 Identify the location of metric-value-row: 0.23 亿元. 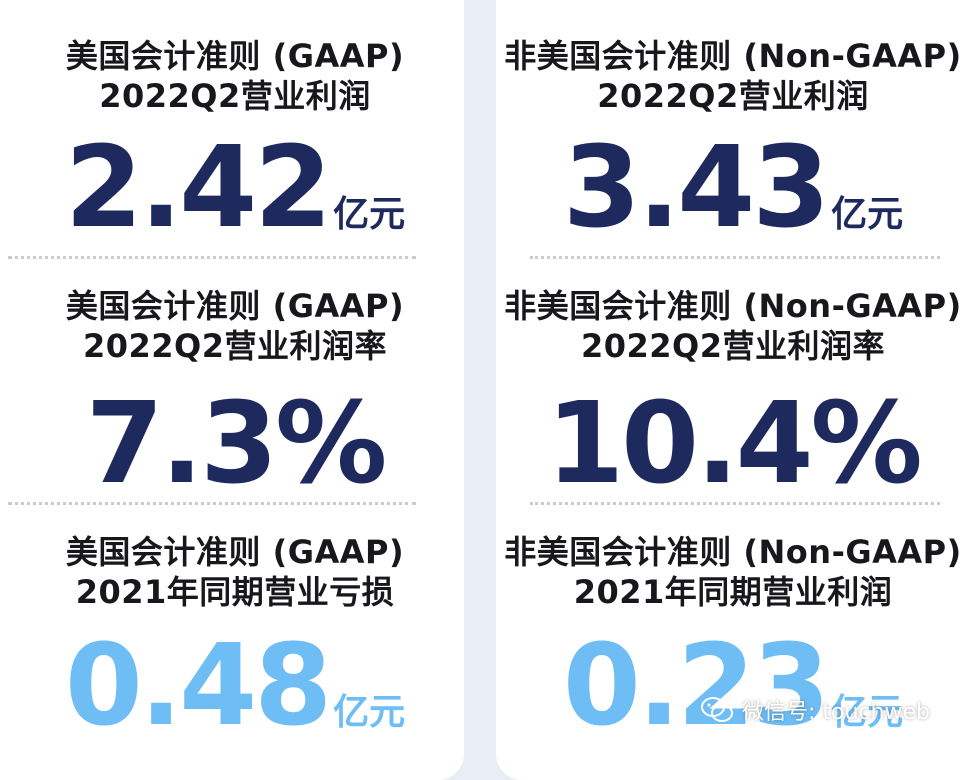
(733, 686).